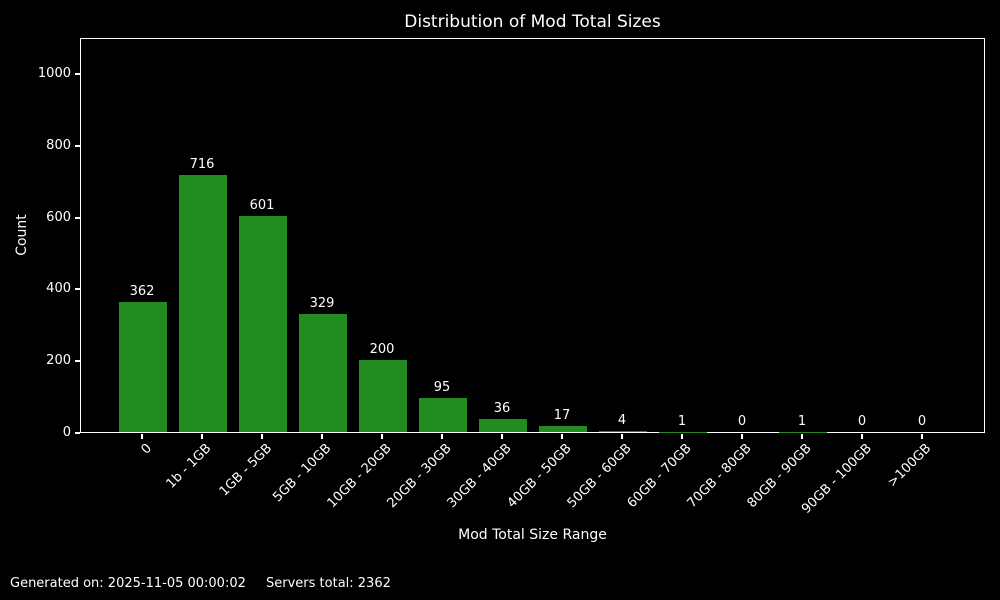 The height and width of the screenshot is (600, 1000). I want to click on x-tick-label: 1b - 1GB, so click(189, 466).